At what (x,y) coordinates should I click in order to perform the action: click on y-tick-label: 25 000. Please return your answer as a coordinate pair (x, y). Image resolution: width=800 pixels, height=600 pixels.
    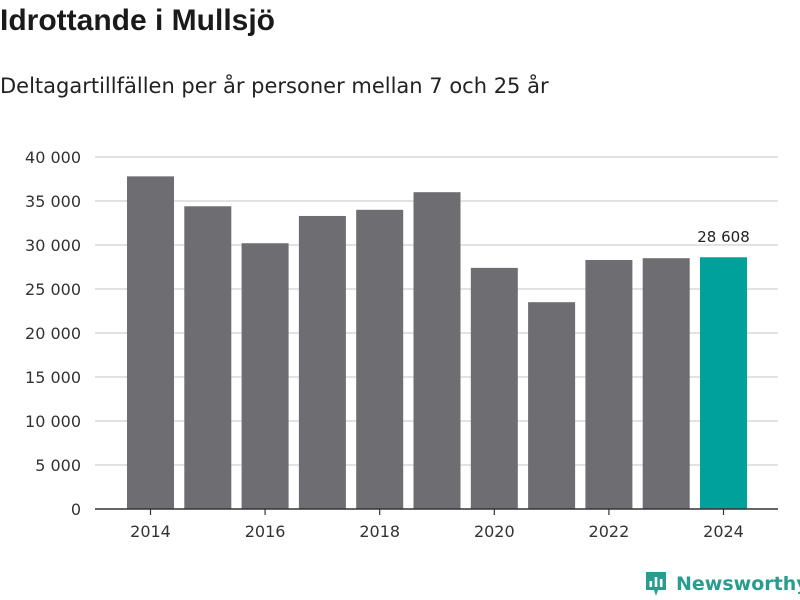
    Looking at the image, I should click on (53, 289).